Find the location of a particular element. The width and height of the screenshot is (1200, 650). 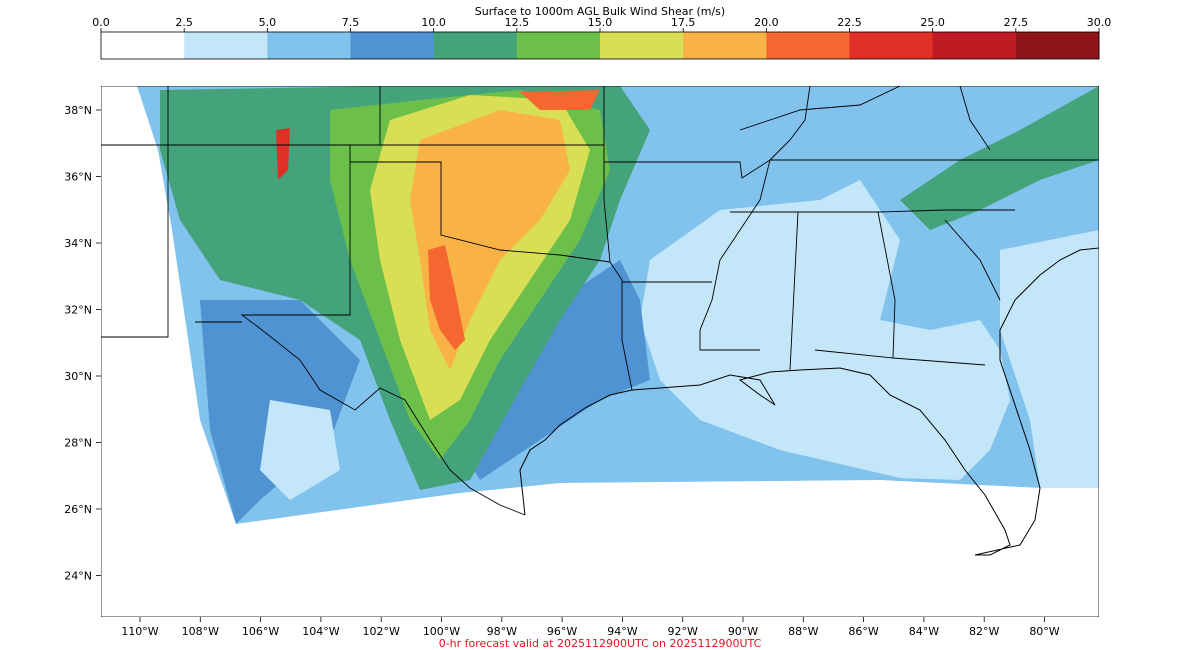

field-appalachian-green is located at coordinates (999, 158).